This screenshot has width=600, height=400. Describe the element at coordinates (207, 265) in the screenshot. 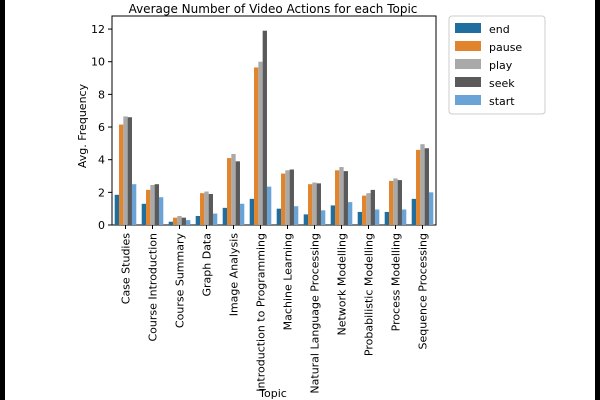

I see `x-tick-label: Graph Data` at that location.